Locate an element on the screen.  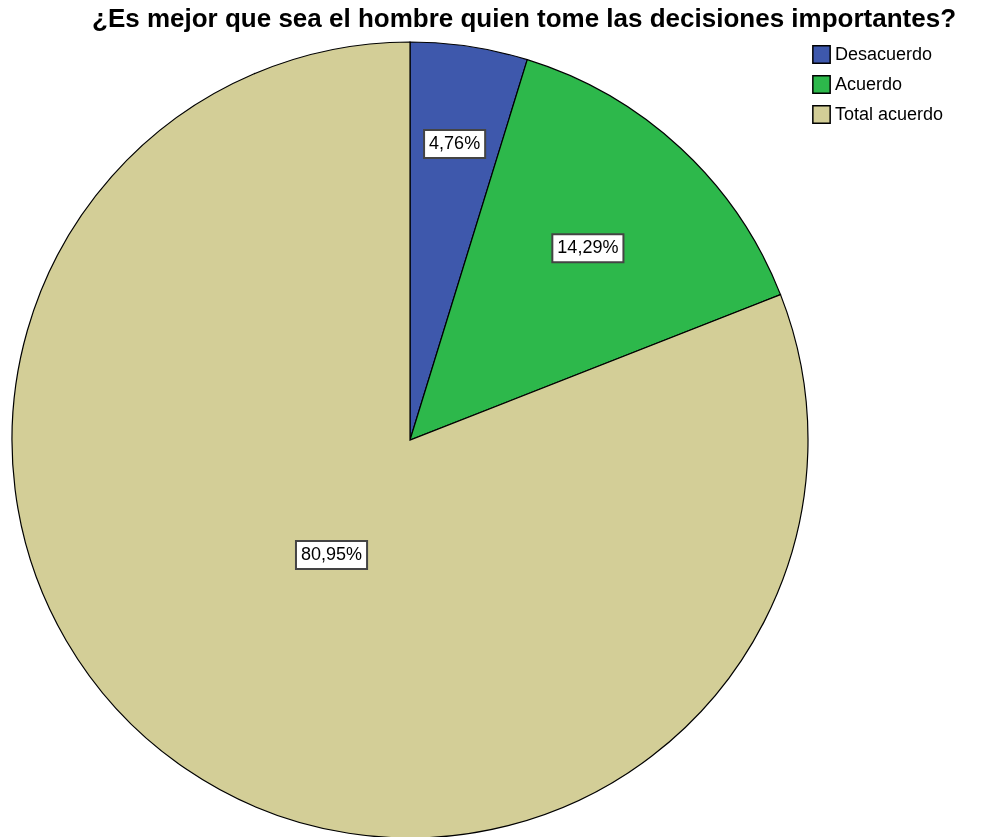
chart-title: ¿Es mejor que sea el hombre quien tome las decisiones importantes? is located at coordinates (524, 18).